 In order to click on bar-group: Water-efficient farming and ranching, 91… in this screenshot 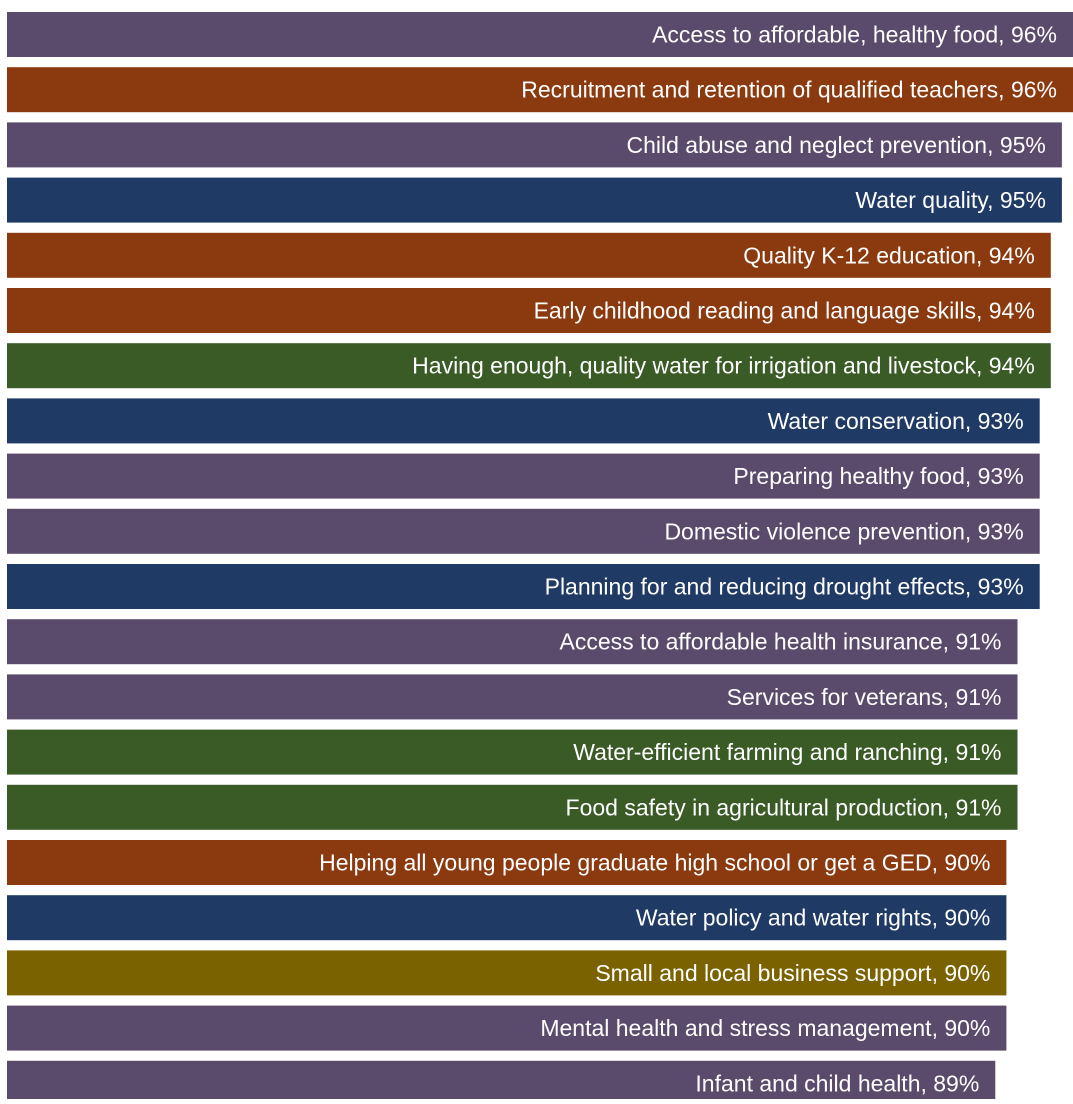, I will do `click(512, 752)`.